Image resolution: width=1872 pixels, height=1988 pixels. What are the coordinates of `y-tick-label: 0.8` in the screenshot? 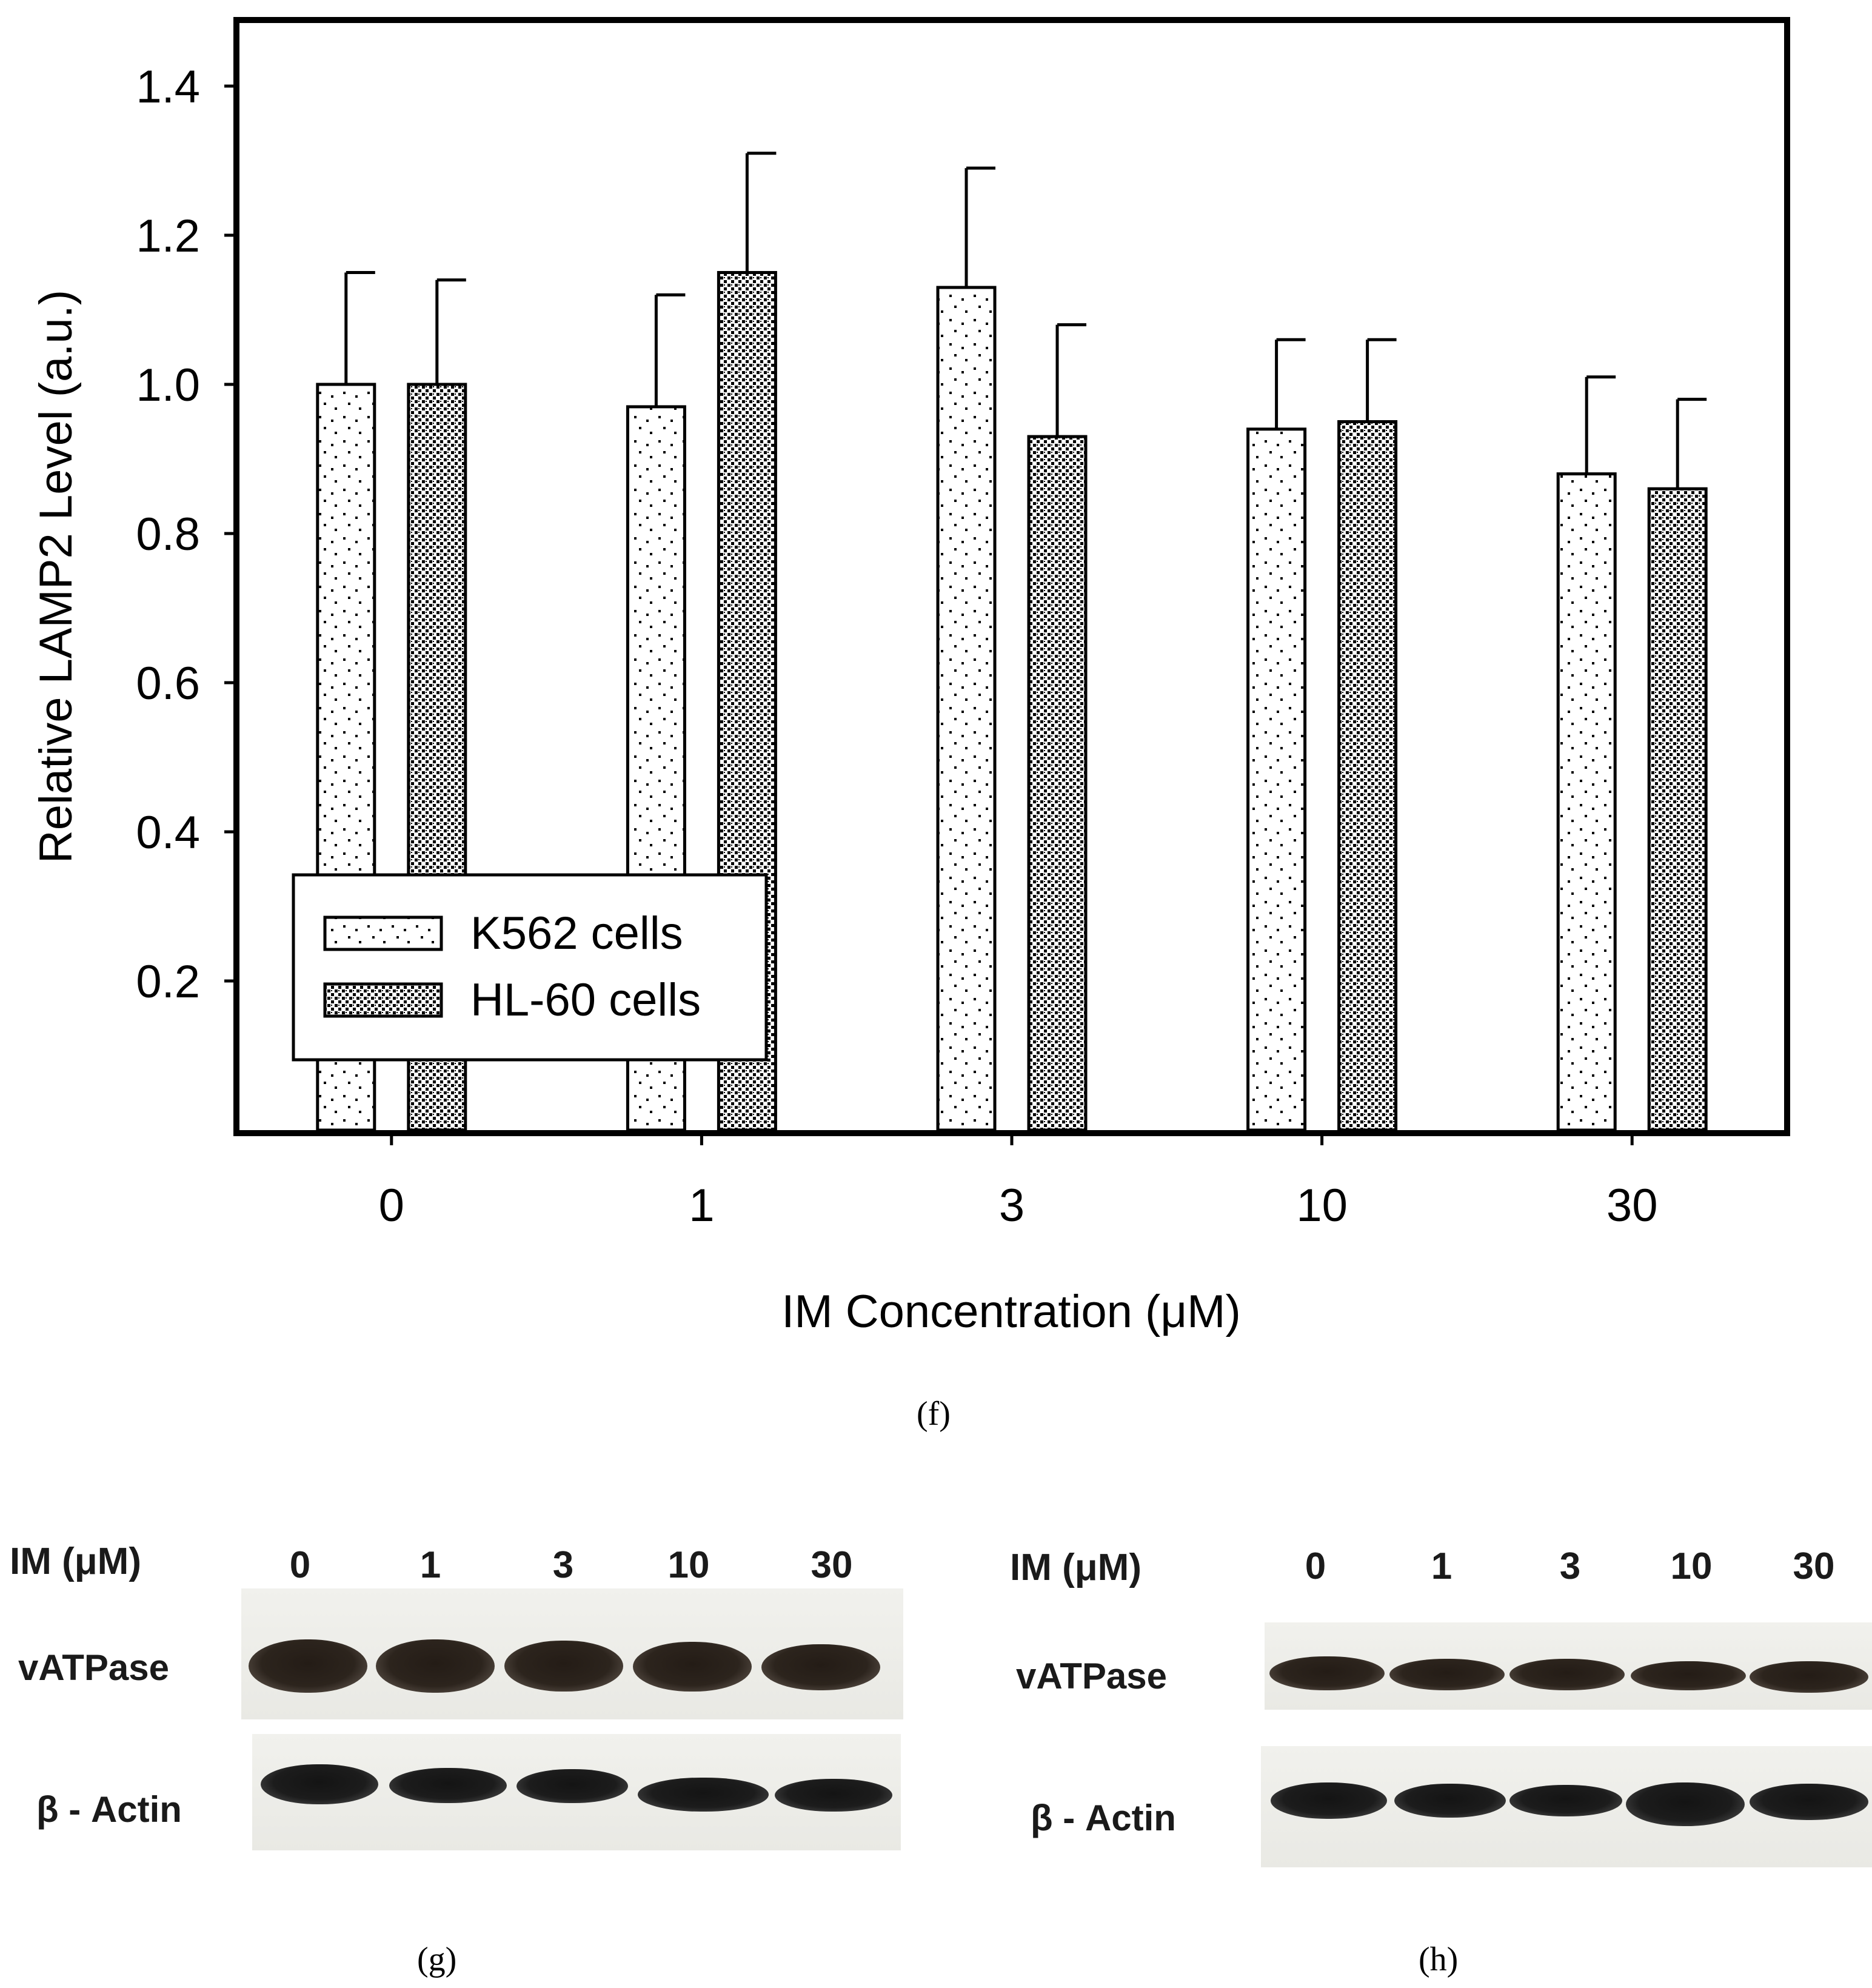 It's located at (168, 534).